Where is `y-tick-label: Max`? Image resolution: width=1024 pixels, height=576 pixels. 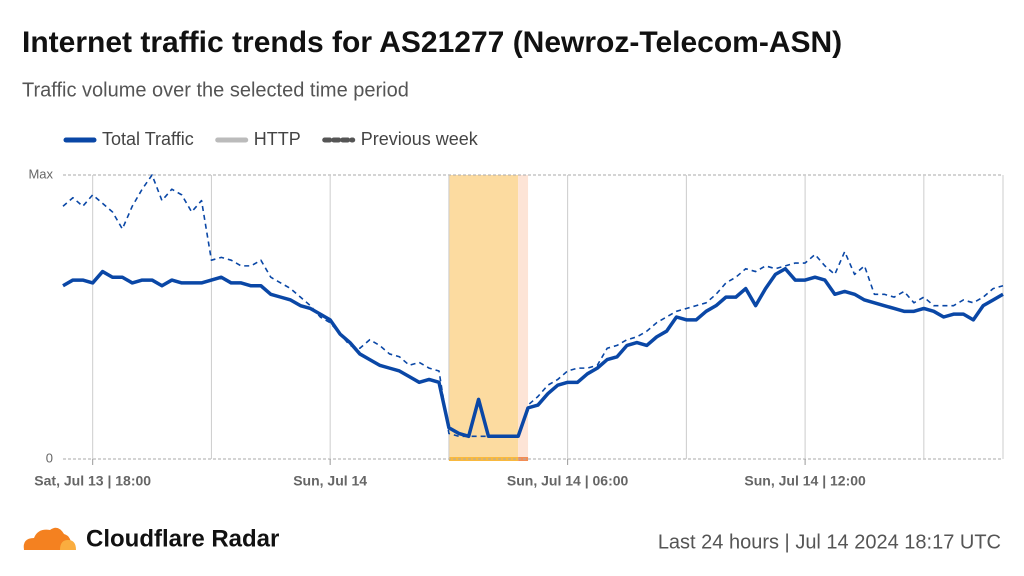 y-tick-label: Max is located at coordinates (40, 173).